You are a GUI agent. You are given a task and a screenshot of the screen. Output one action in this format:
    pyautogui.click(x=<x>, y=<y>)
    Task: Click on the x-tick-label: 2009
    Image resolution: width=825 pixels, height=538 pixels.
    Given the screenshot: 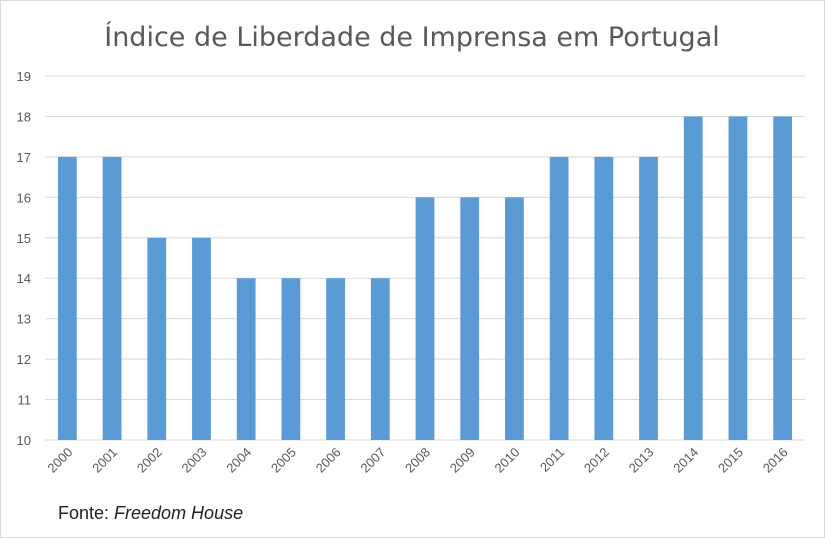 What is the action you would take?
    pyautogui.click(x=462, y=460)
    